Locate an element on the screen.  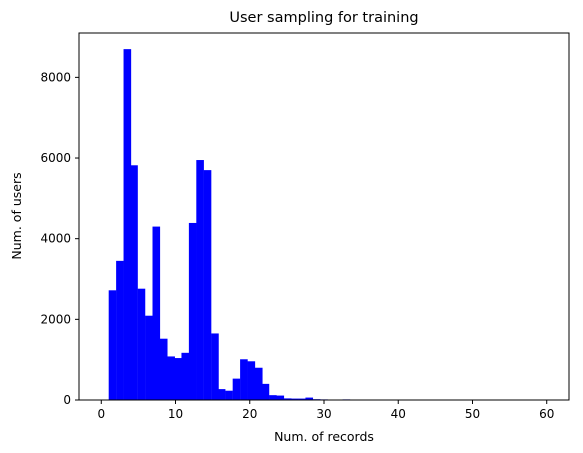
x-tick-label: 40 is located at coordinates (398, 414).